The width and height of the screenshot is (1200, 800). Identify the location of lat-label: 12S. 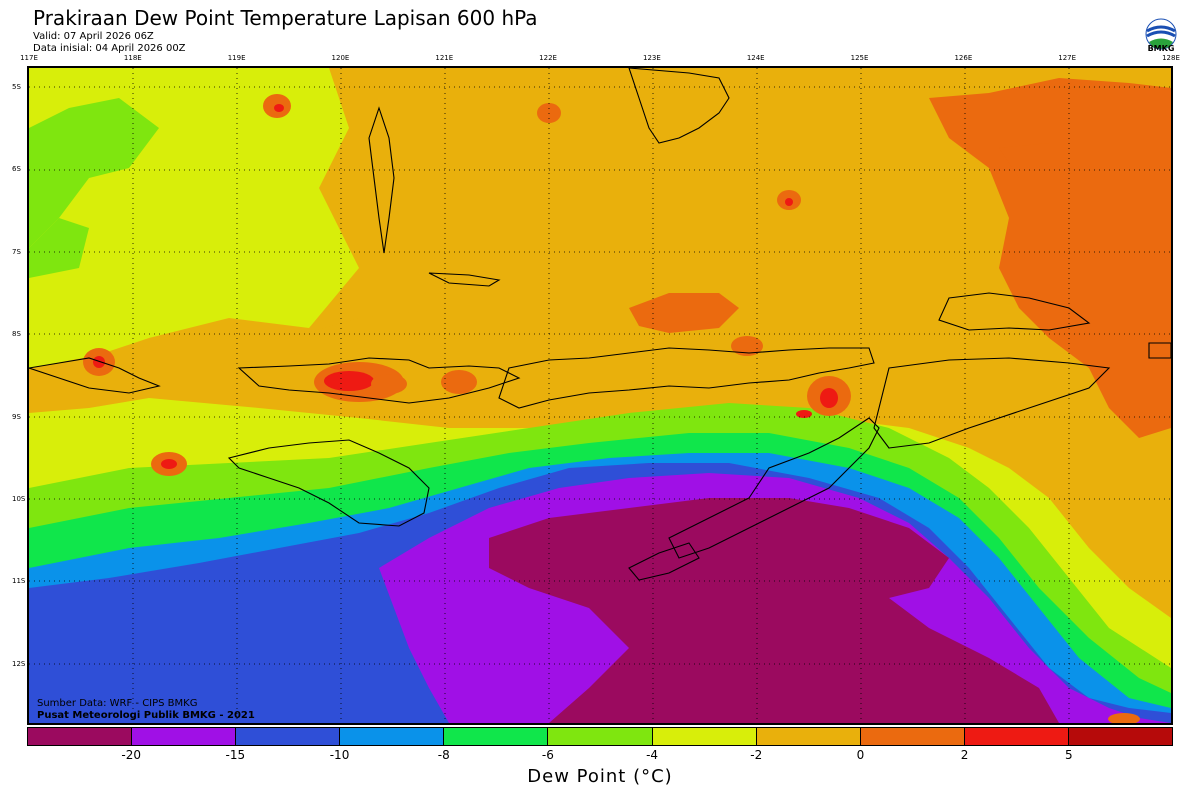
(19, 663).